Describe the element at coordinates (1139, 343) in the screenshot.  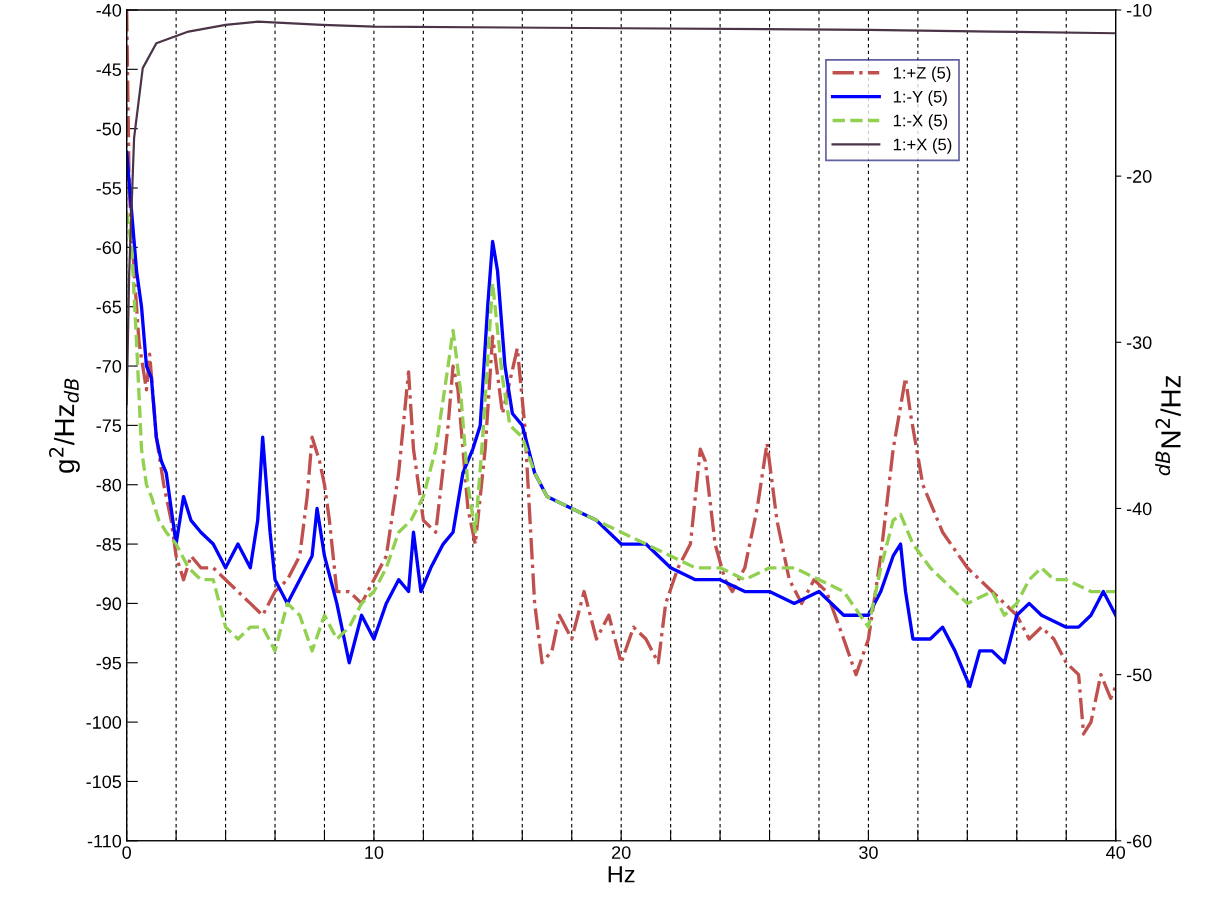
I see `y2-tick-label: -30` at that location.